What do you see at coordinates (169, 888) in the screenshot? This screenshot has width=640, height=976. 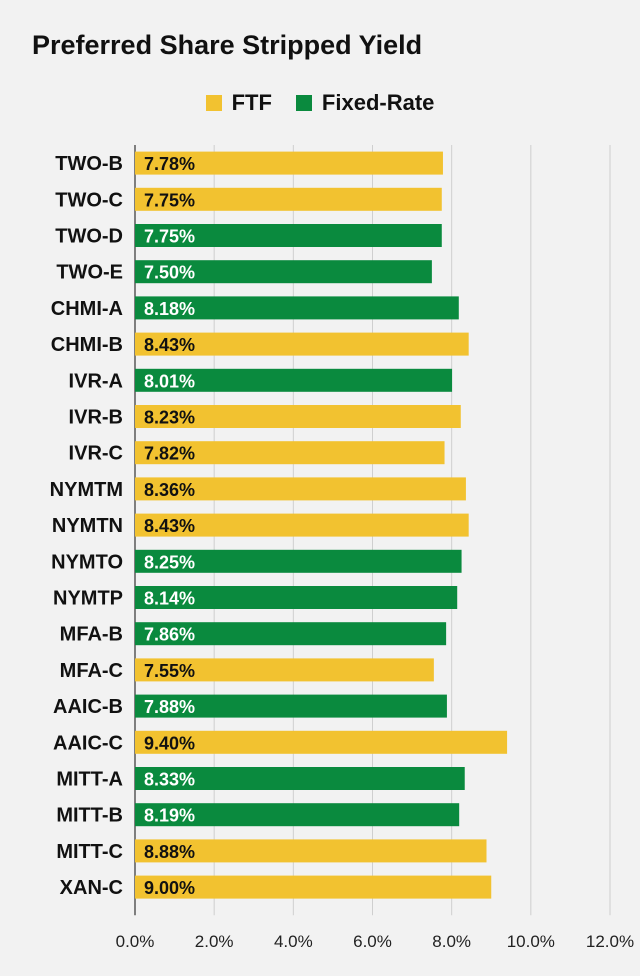 I see `value-label: 9.00%` at bounding box center [169, 888].